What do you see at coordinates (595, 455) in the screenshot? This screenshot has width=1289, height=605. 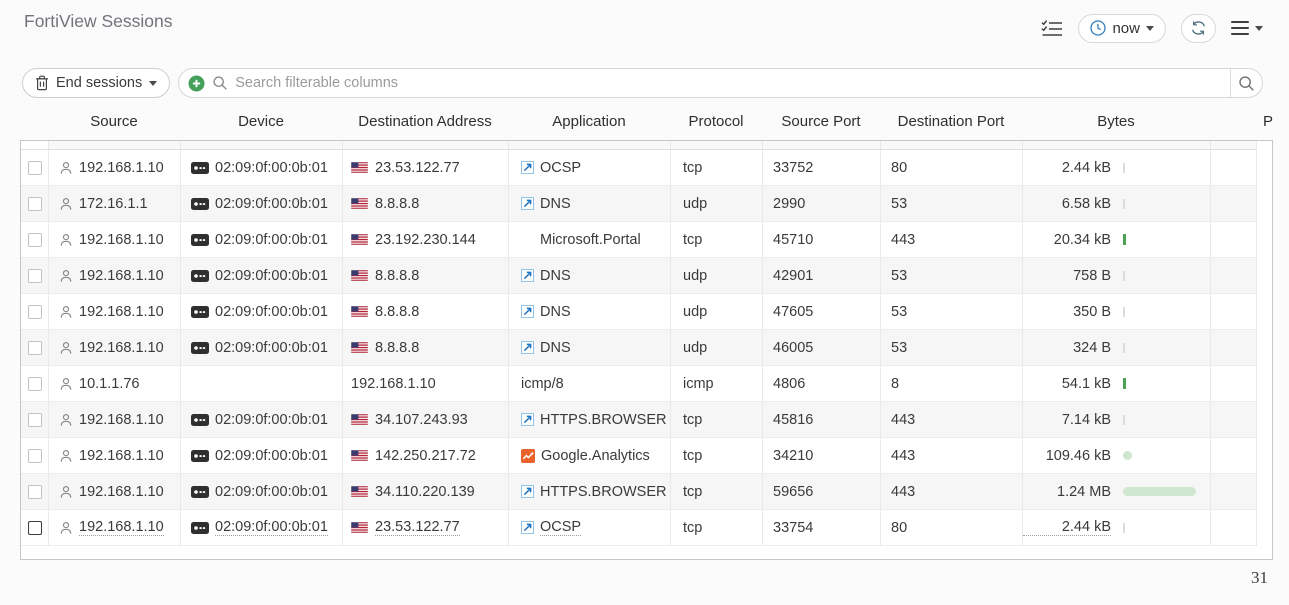 I see `application-name: Google.Analytics` at bounding box center [595, 455].